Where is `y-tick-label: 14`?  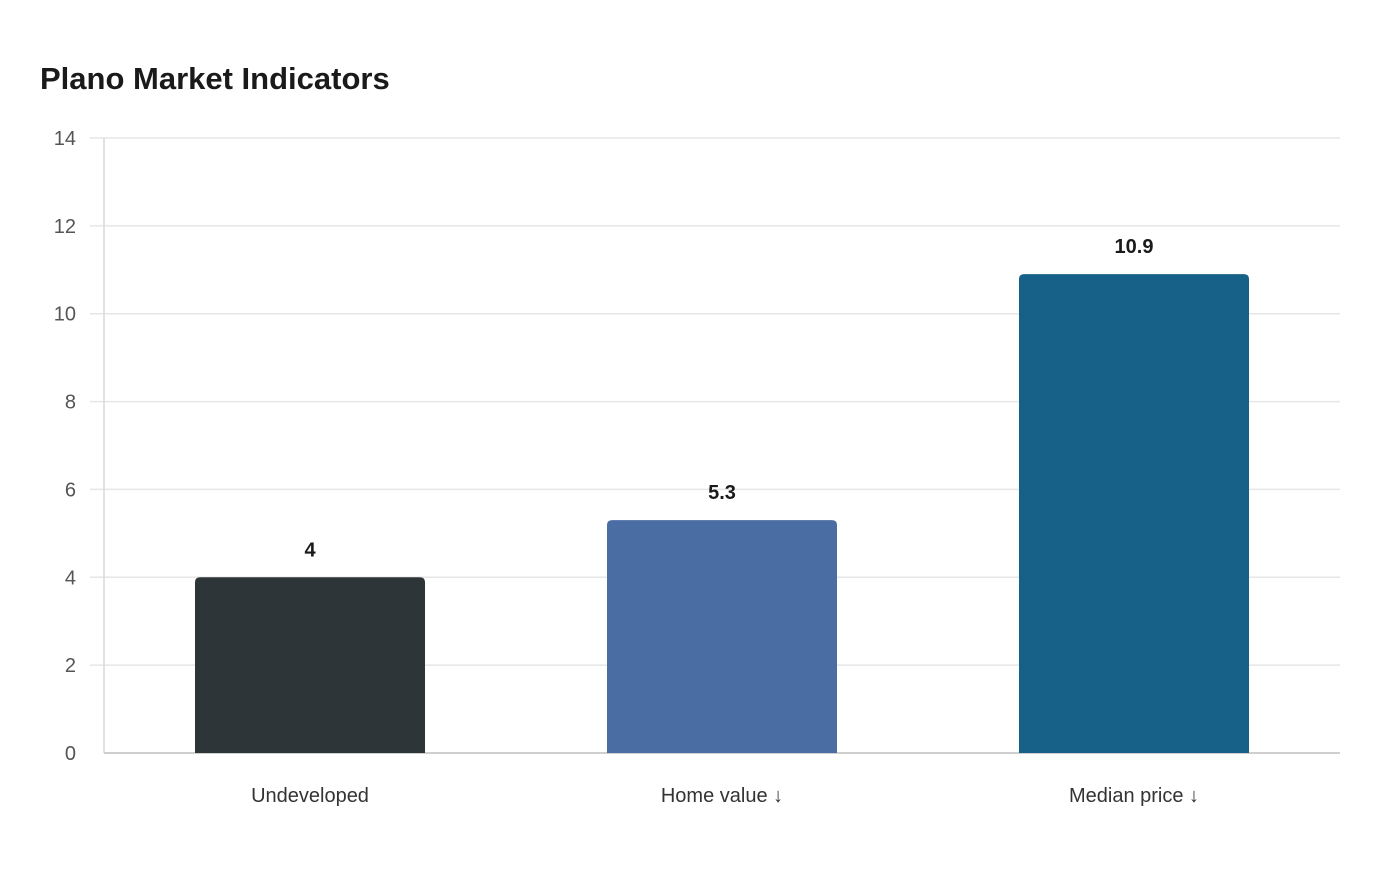
y-tick-label: 14 is located at coordinates (65, 139).